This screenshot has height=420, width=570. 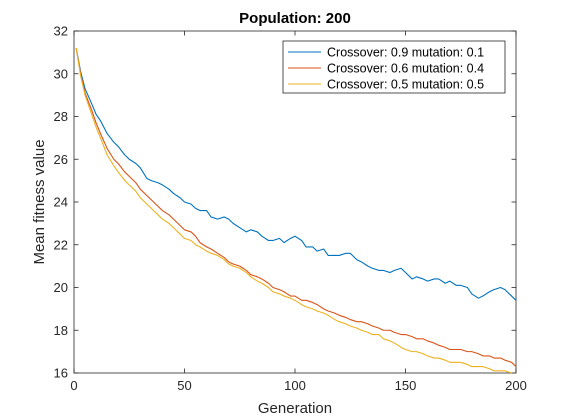 What do you see at coordinates (516, 385) in the screenshot?
I see `x-tick-label: 200` at bounding box center [516, 385].